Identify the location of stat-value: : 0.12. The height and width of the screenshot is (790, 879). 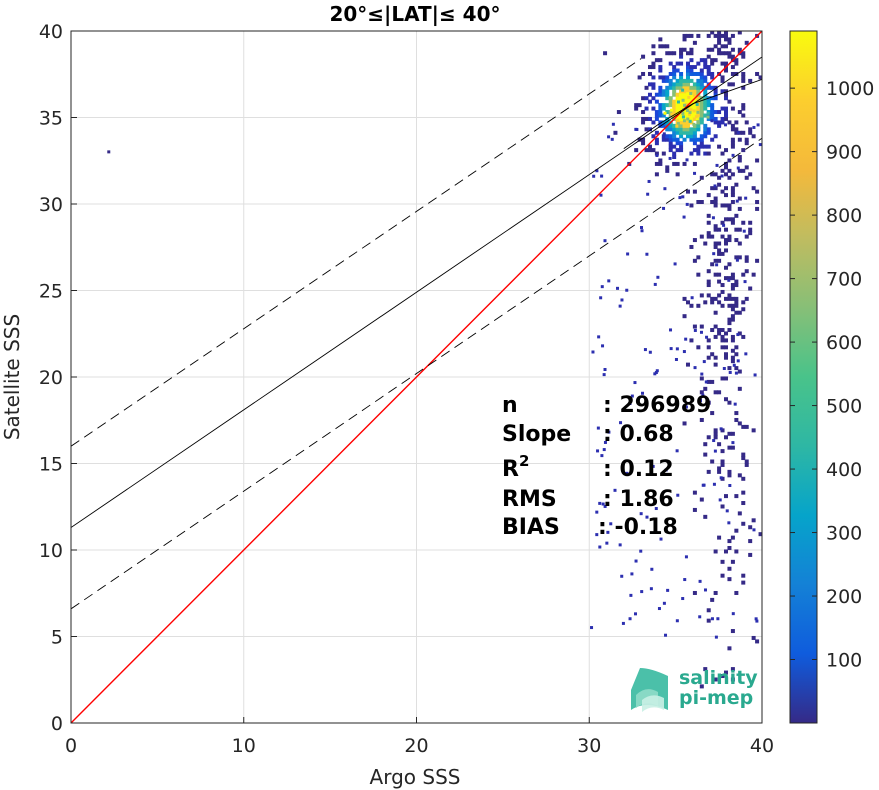
(638, 469).